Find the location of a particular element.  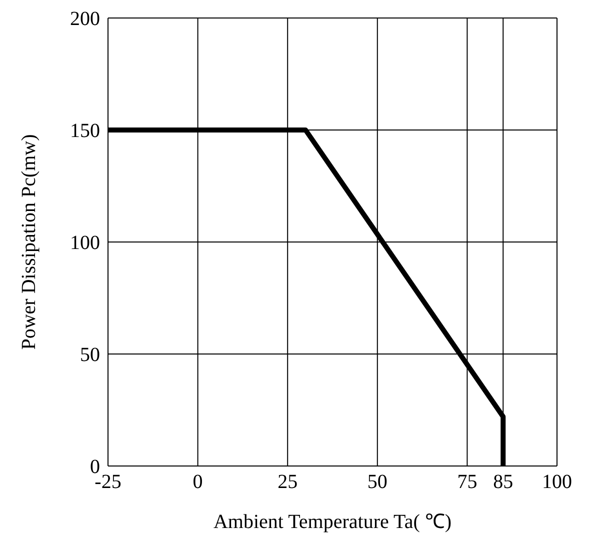

x-axis-title: Ambient Temperature Ta( ℃) is located at coordinates (332, 522).